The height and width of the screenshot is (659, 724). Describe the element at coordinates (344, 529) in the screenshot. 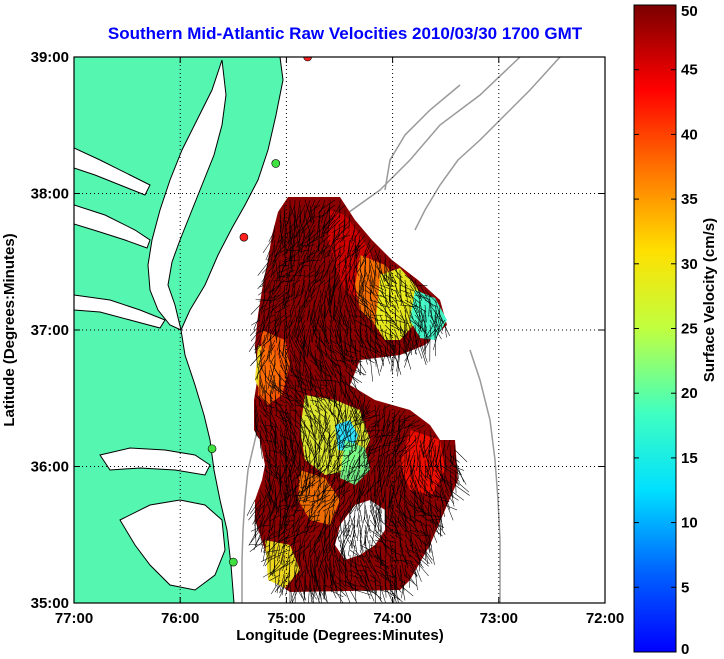

I see `velocity-vector-1928` at that location.